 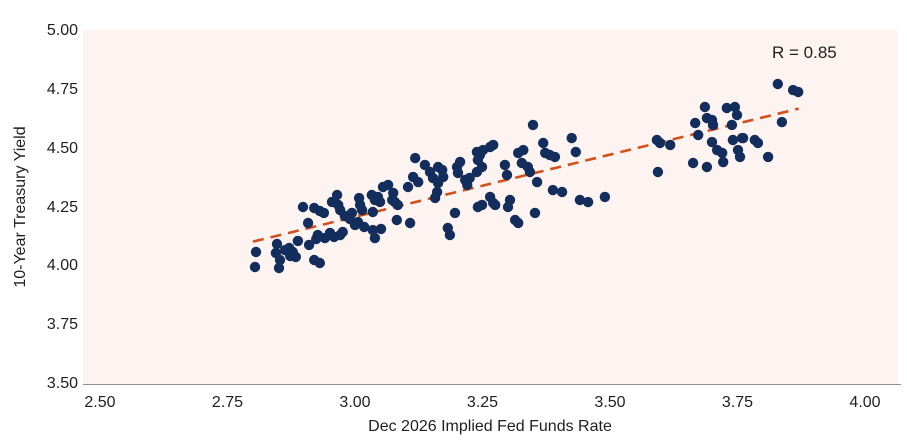 What do you see at coordinates (62, 207) in the screenshot?
I see `y-tick-label: 4.25` at bounding box center [62, 207].